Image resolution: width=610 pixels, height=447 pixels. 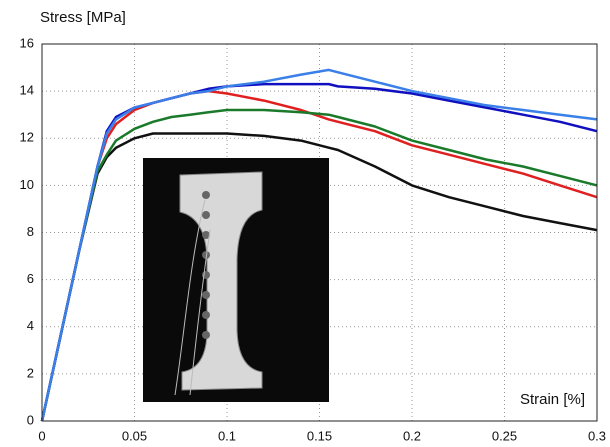 What do you see at coordinates (504, 435) in the screenshot?
I see `x-tick-label: 0.25` at bounding box center [504, 435].